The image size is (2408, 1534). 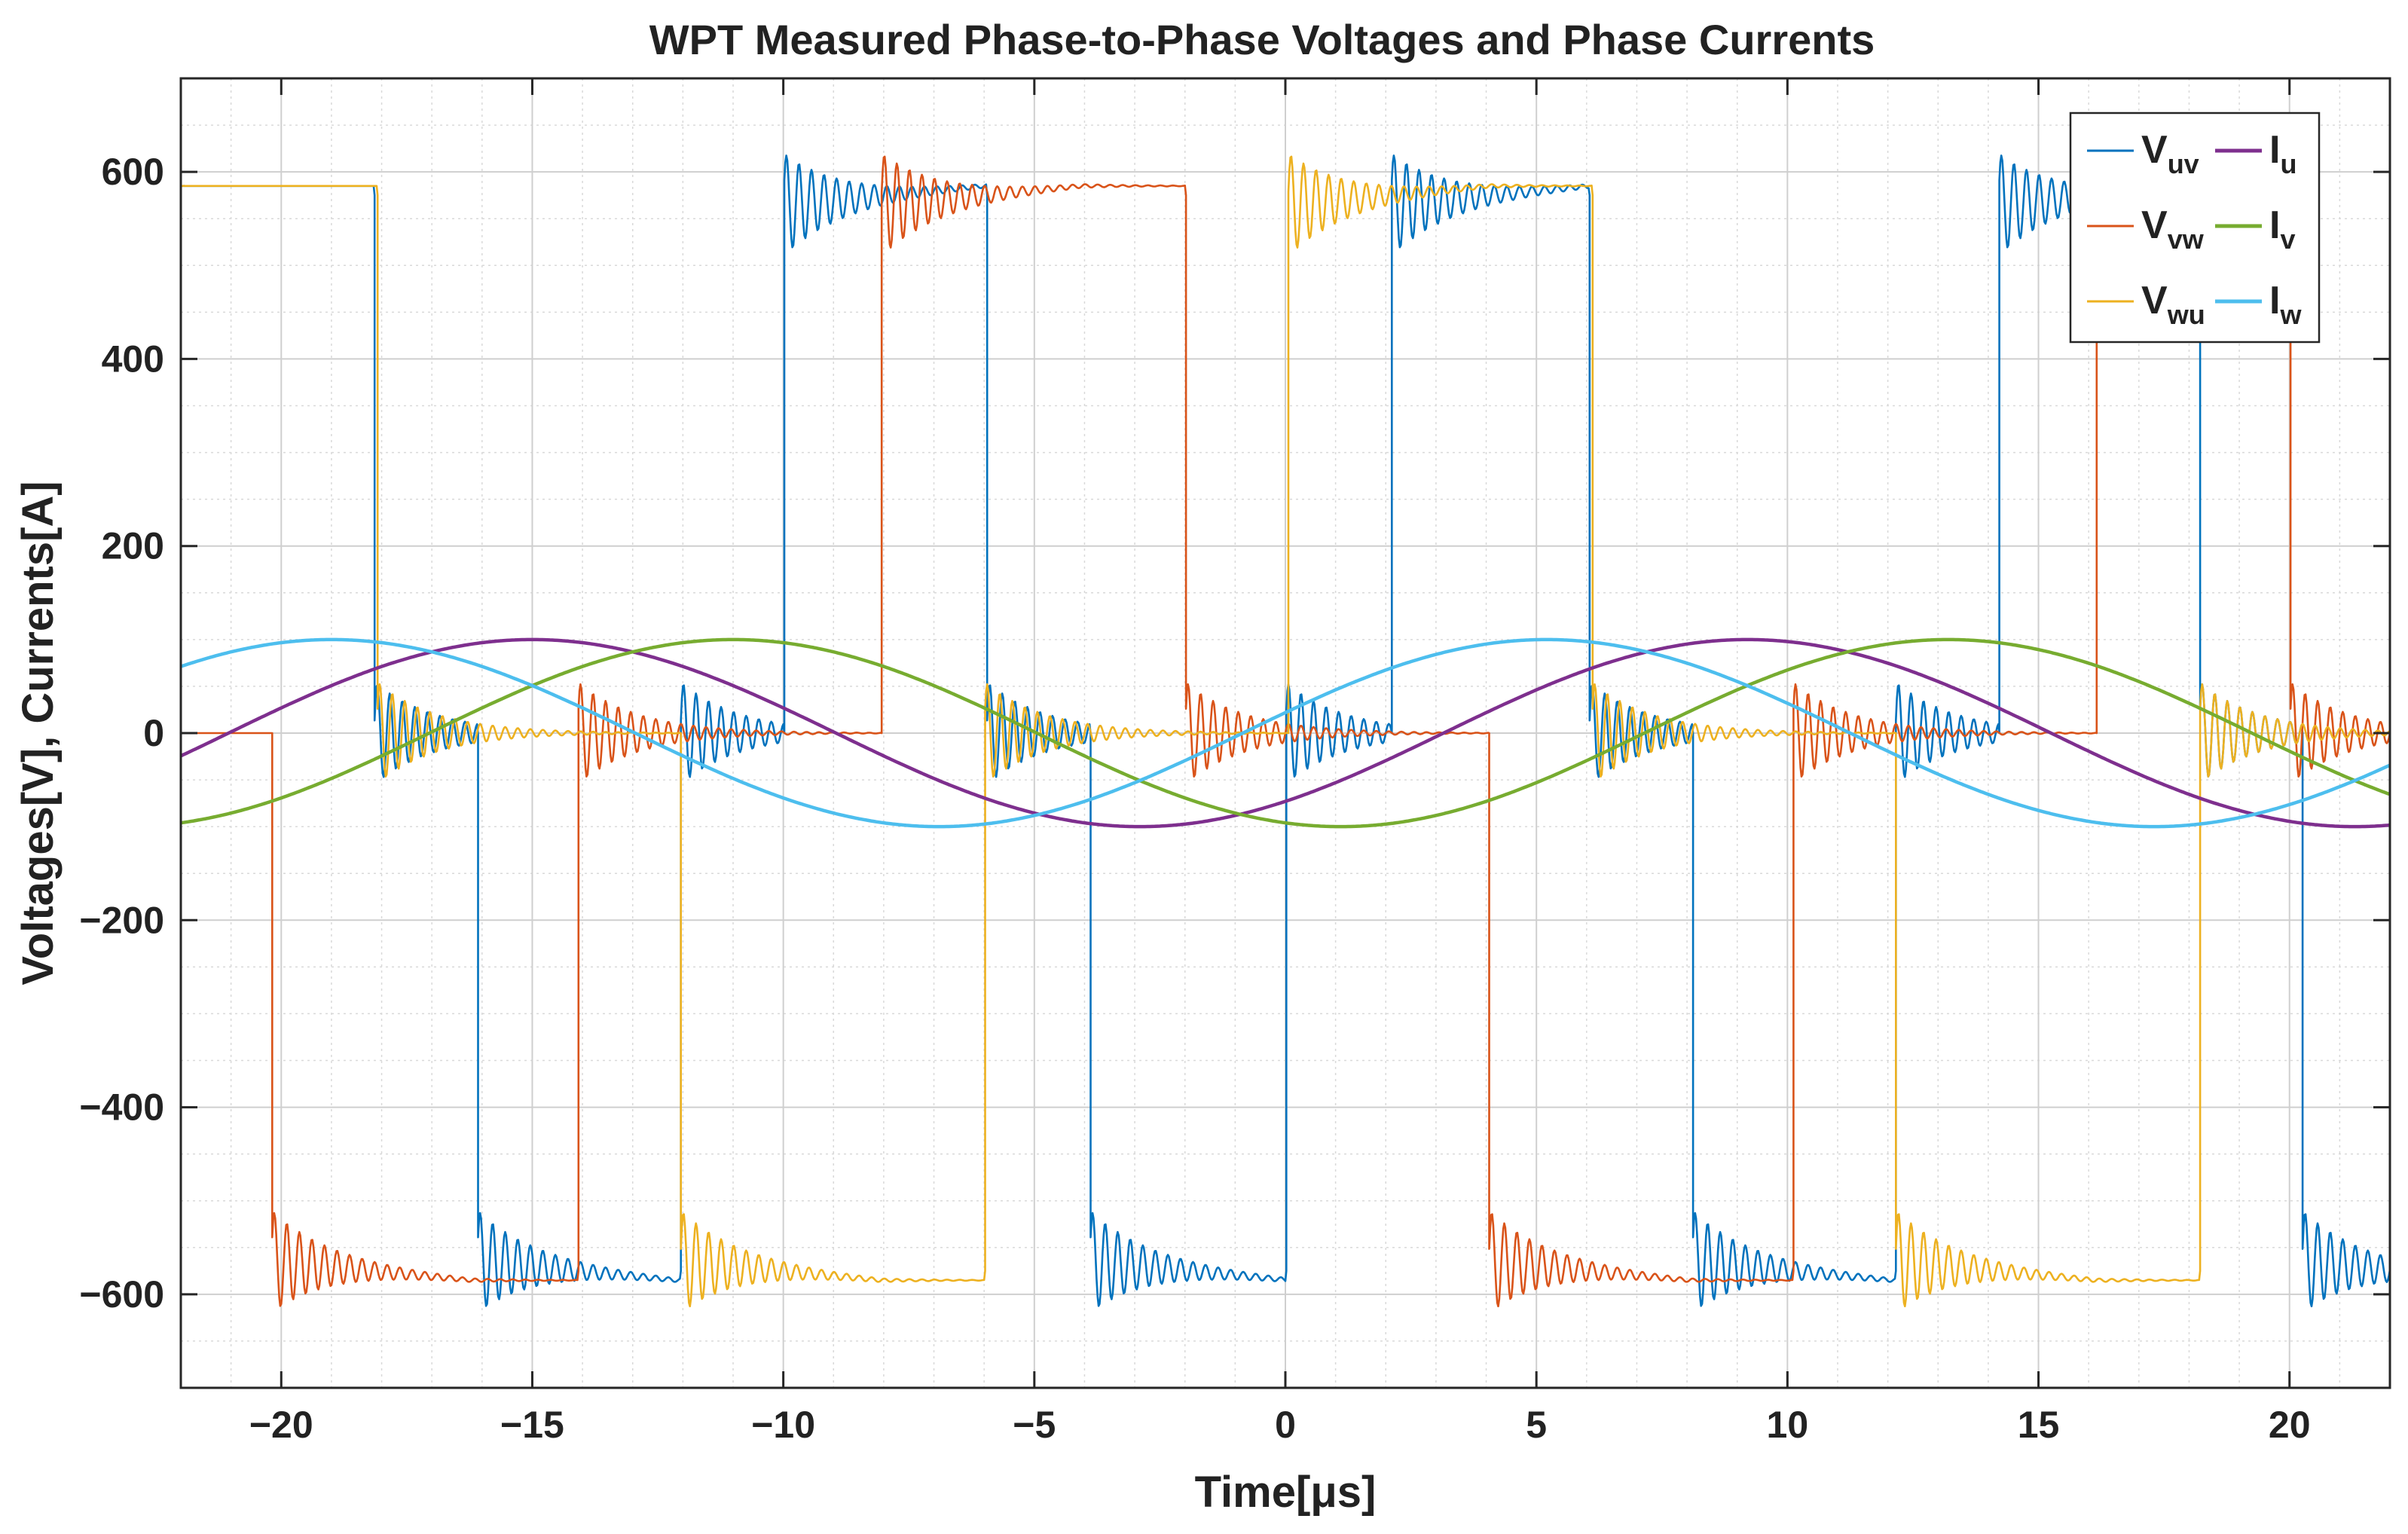 I want to click on legend-label-i-v: Iv, so click(x=2282, y=229).